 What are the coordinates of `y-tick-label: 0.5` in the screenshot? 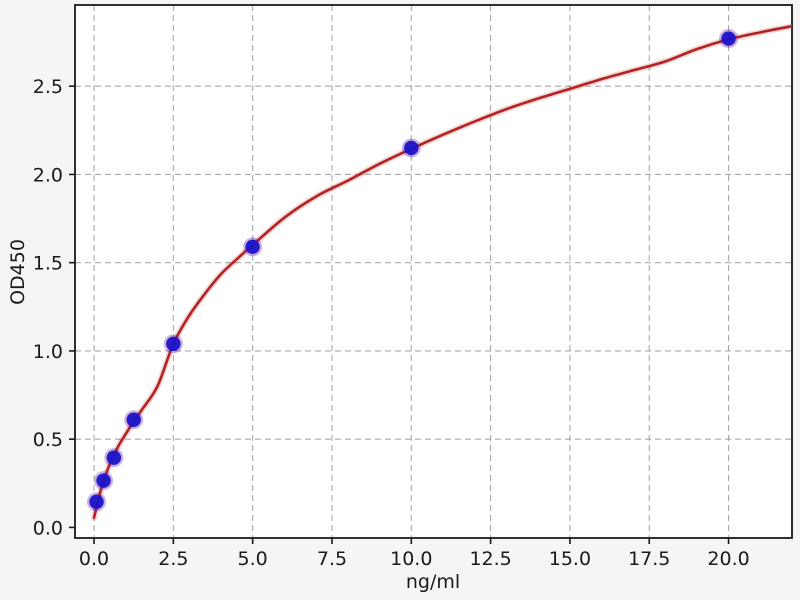 It's located at (48, 440).